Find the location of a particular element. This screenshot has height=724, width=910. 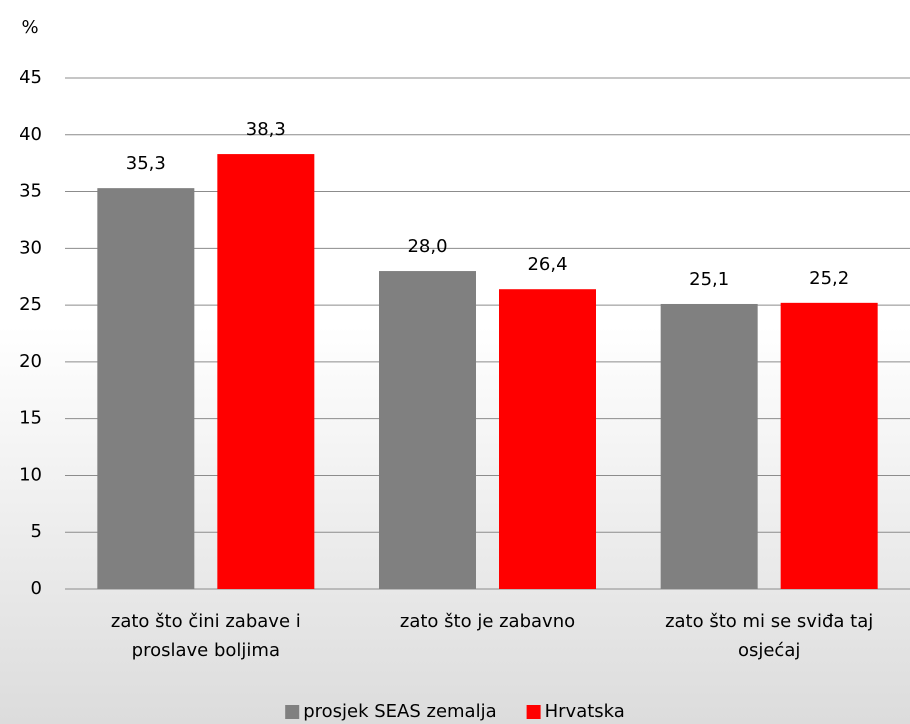

value-label: 28,0 is located at coordinates (427, 246).